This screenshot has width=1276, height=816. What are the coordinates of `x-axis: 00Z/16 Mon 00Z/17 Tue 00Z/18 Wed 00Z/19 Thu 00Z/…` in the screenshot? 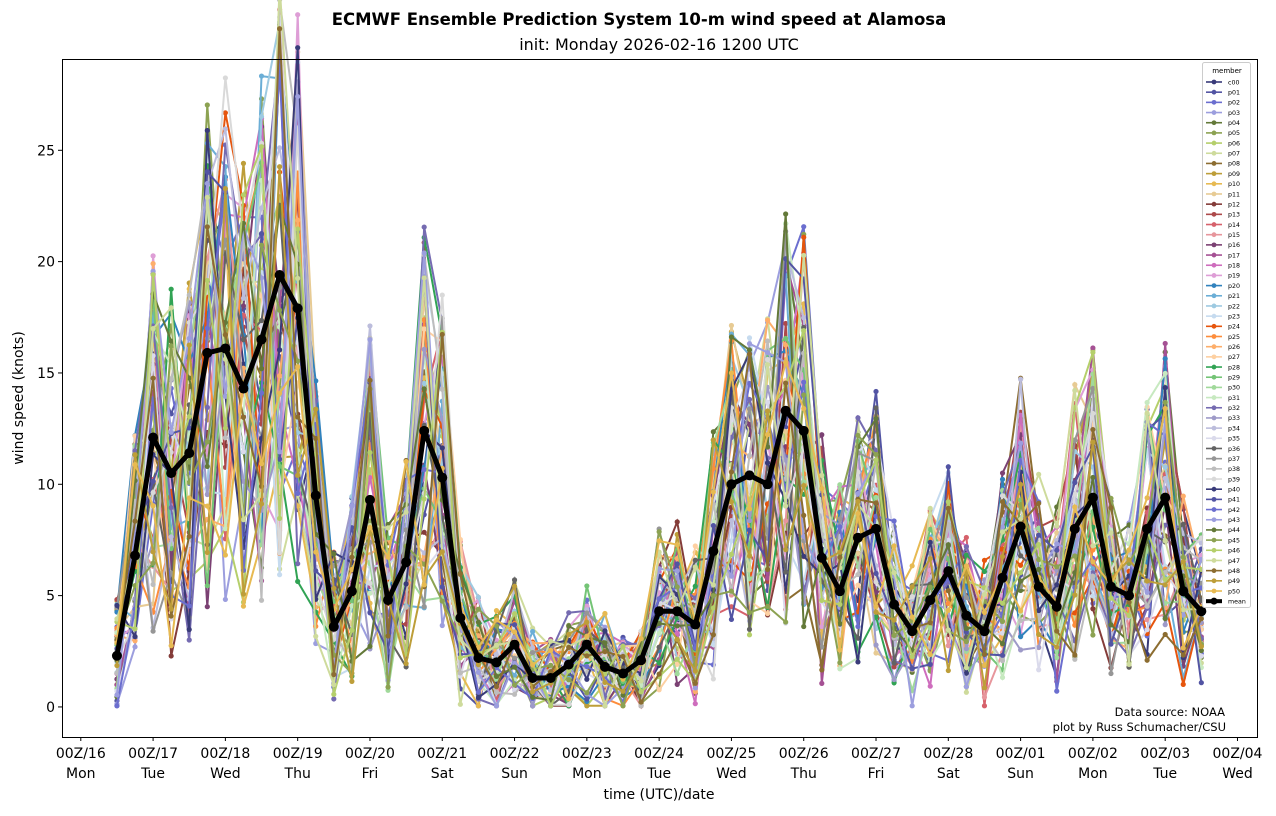 It's located at (659, 759).